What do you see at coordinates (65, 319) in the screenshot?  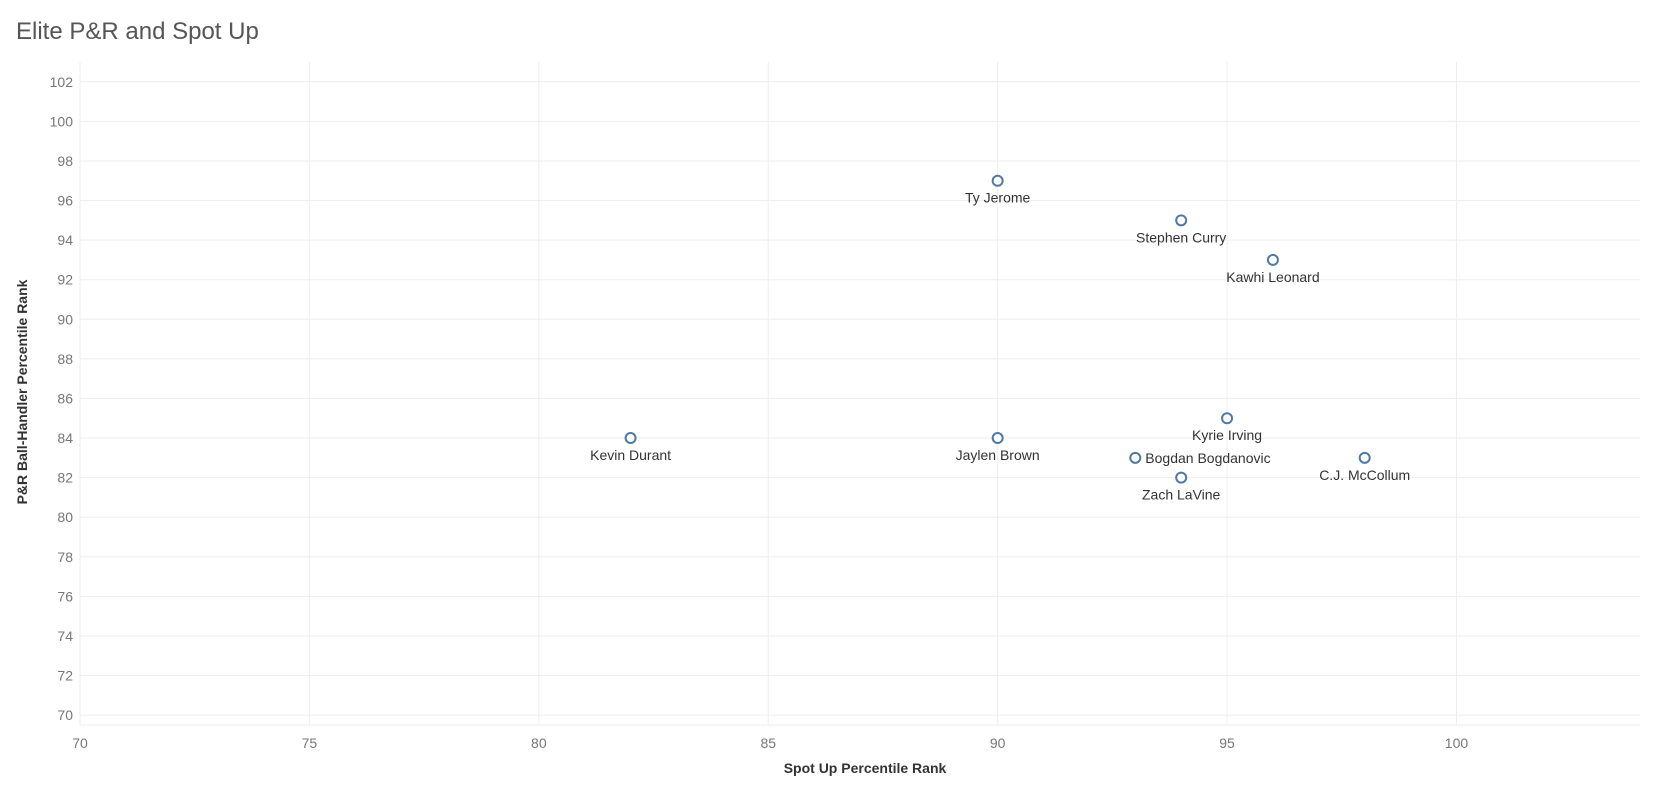 I see `y-tick-label: 90` at bounding box center [65, 319].